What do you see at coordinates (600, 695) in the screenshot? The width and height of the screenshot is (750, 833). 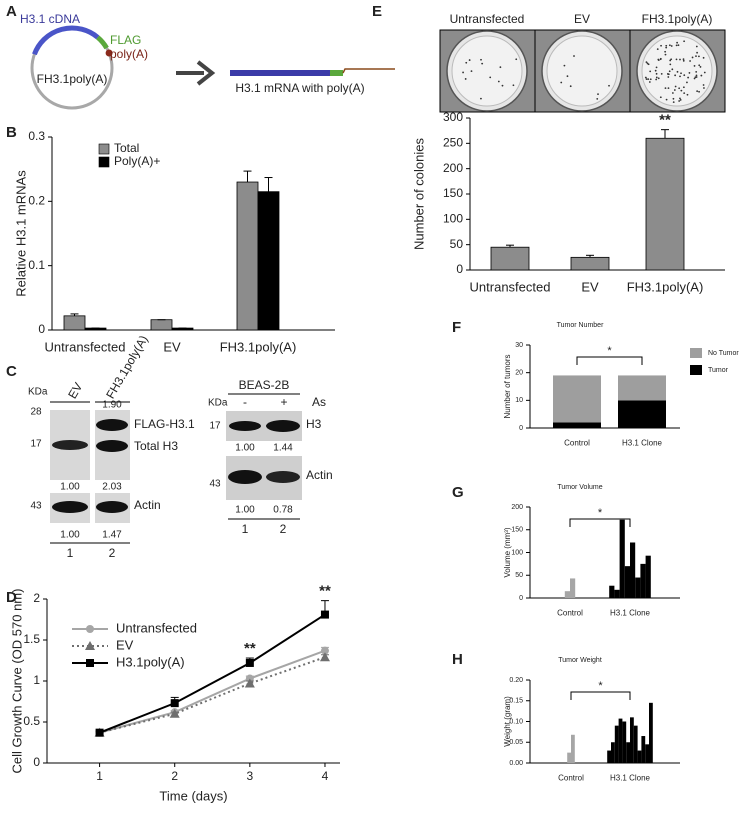 I see `significance-bracket` at bounding box center [600, 695].